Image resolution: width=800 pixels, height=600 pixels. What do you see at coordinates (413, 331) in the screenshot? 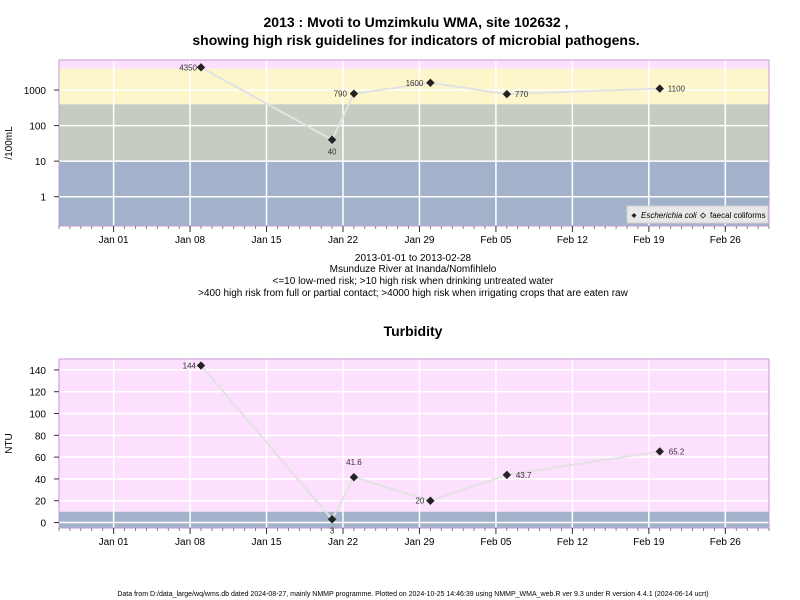
I see `turbidity-title: Turbidity` at bounding box center [413, 331].